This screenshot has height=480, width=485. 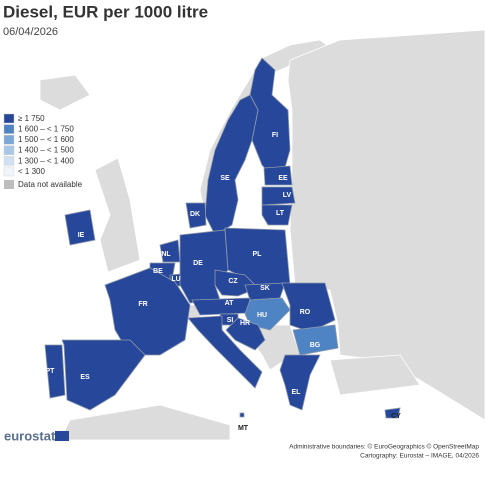 What do you see at coordinates (46, 129) in the screenshot?
I see `legend-label: 1 600 – < 1 750` at bounding box center [46, 129].